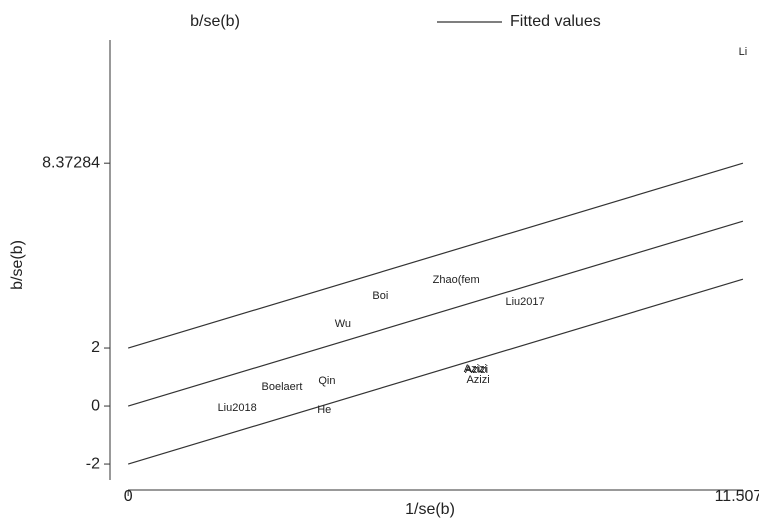 The height and width of the screenshot is (521, 759). I want to click on y-tick-label: 0, so click(95, 405).